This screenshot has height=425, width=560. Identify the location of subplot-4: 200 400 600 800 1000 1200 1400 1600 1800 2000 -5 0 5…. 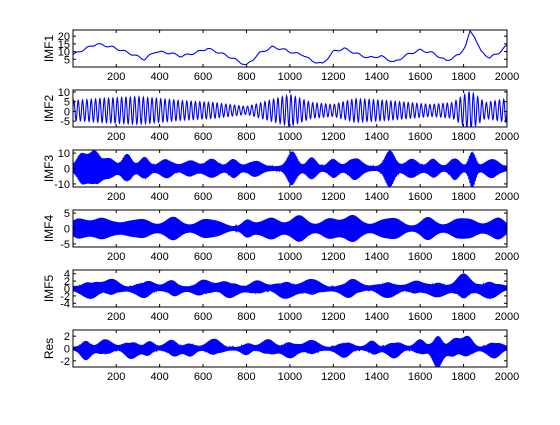
(280, 235).